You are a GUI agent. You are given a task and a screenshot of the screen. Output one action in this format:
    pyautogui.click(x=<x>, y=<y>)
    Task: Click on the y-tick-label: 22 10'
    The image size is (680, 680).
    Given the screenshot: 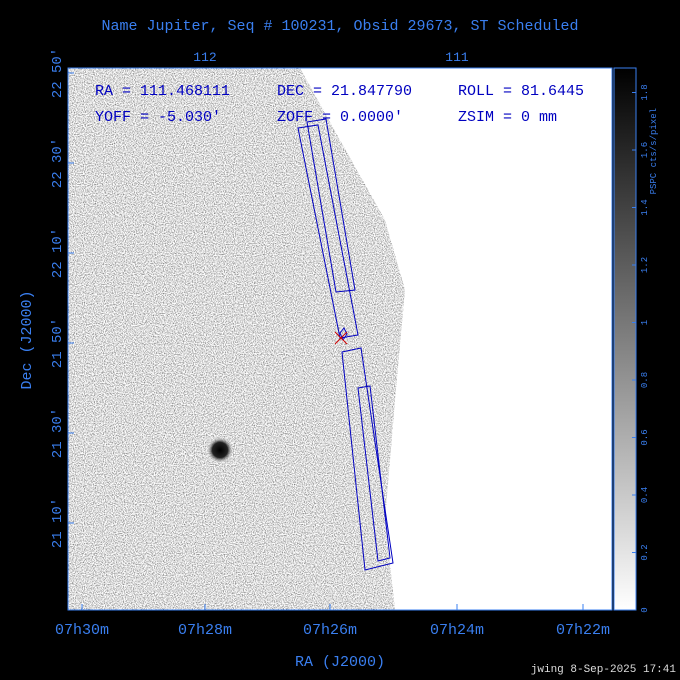 What is the action you would take?
    pyautogui.click(x=58, y=253)
    